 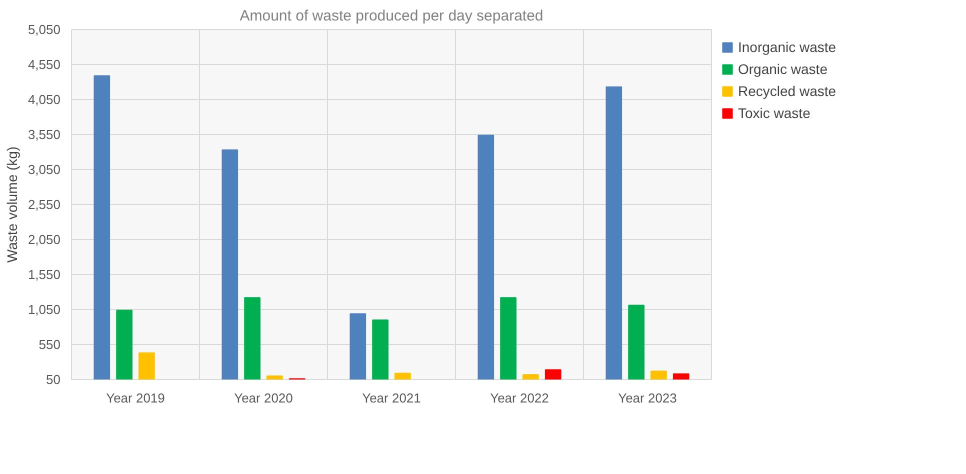 What do you see at coordinates (263, 398) in the screenshot?
I see `x-tick-label: Year 2020` at bounding box center [263, 398].